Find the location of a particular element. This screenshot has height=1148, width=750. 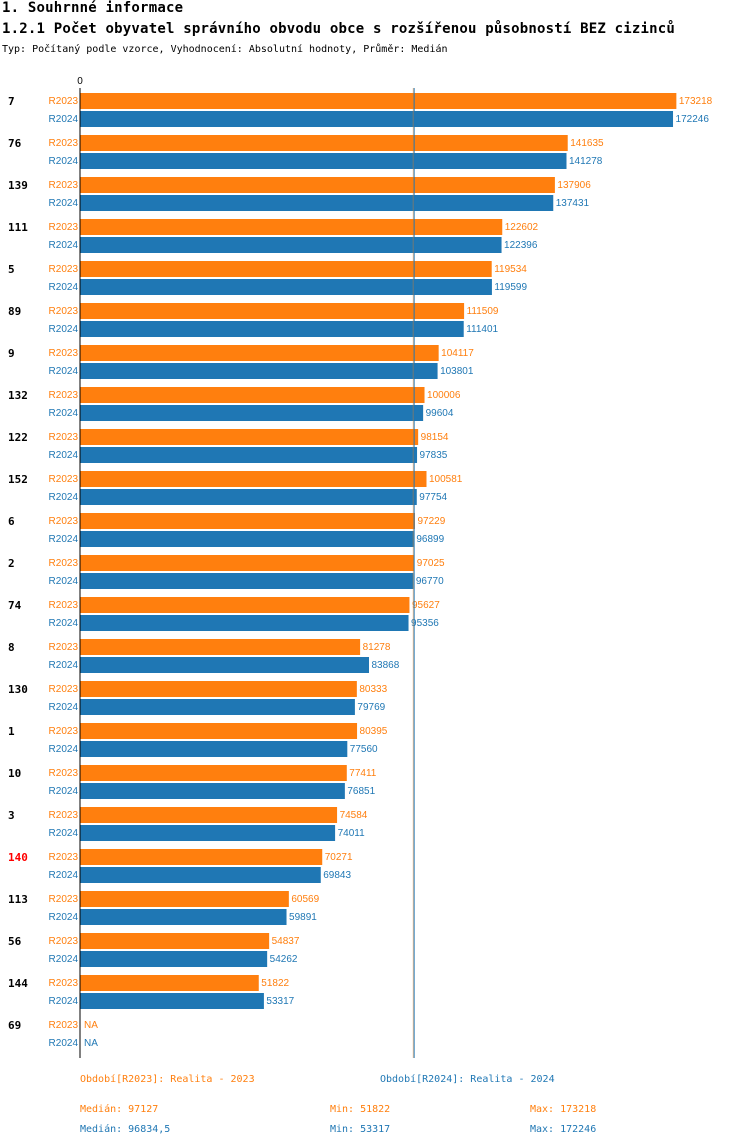

value-label-r2023-8: 81278 is located at coordinates (377, 647).